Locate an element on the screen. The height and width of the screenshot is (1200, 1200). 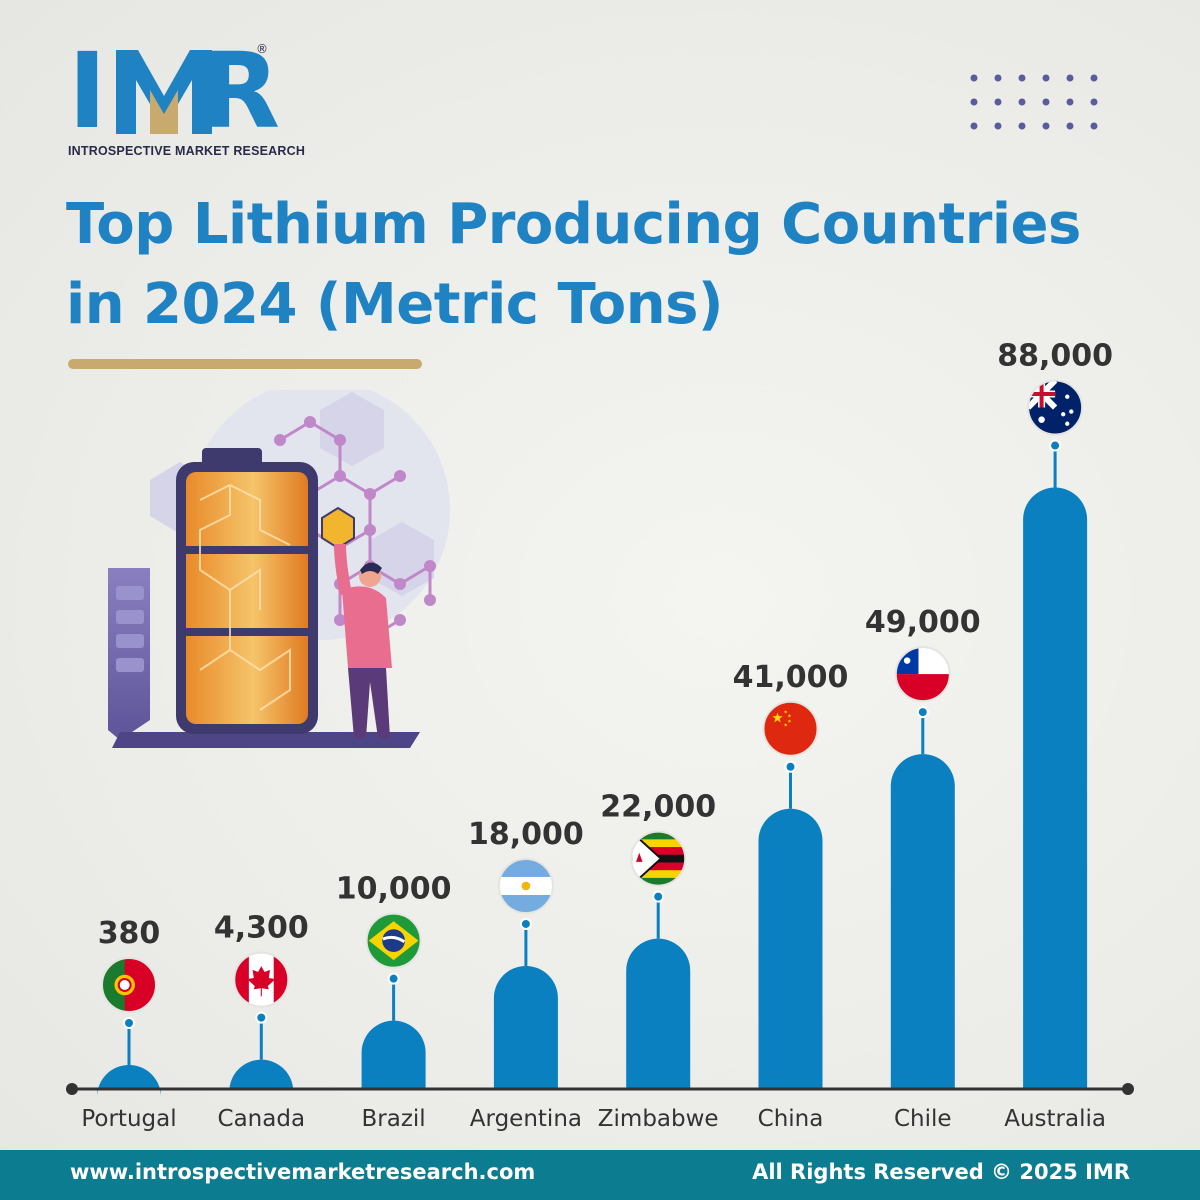
category-label: Australia is located at coordinates (1055, 1119).